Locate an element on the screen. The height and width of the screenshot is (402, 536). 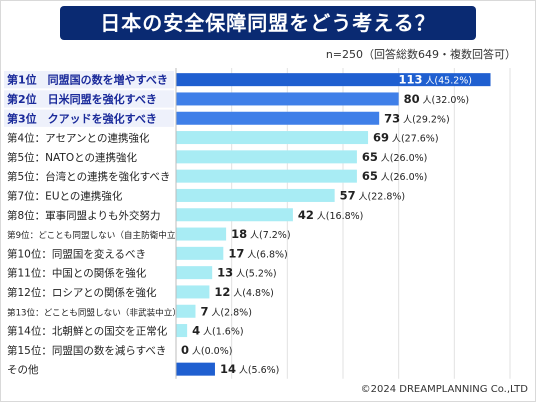
category-label: 第7位：EUとの連携強化 is located at coordinates (65, 195).